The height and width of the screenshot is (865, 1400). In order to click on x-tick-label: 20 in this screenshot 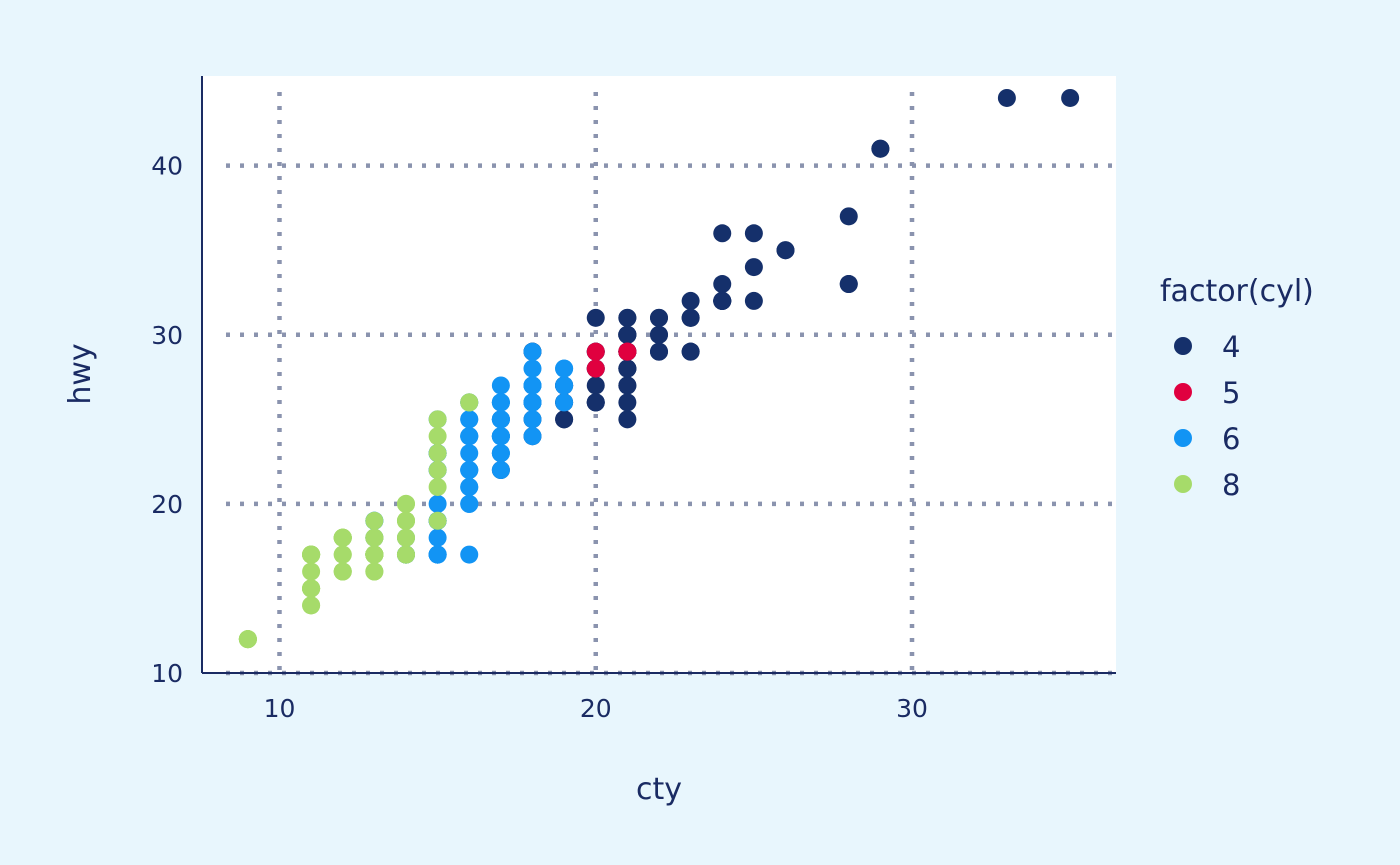, I will do `click(596, 708)`.